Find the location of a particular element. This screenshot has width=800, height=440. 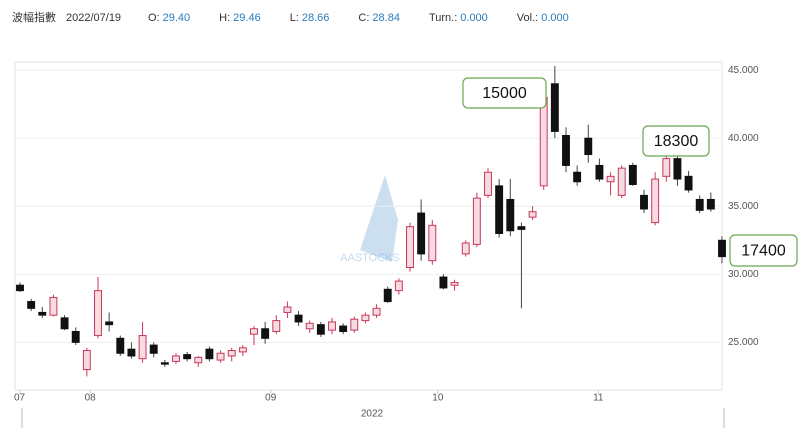

header-label: Vol.: is located at coordinates (527, 18).